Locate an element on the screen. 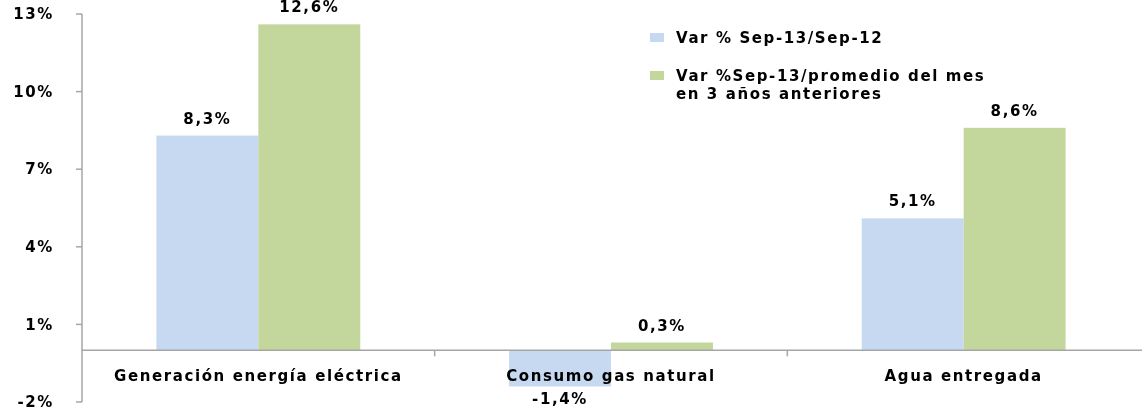 Image resolution: width=1142 pixels, height=416 pixels. x-tick-label: Generación energía eléctrica is located at coordinates (258, 376).